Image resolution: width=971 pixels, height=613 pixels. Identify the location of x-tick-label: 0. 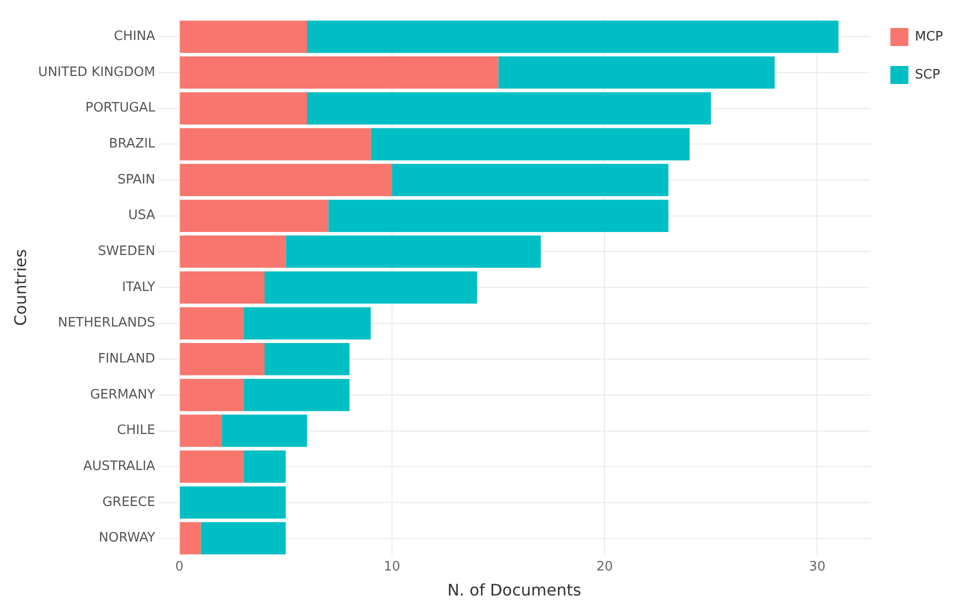
(179, 566).